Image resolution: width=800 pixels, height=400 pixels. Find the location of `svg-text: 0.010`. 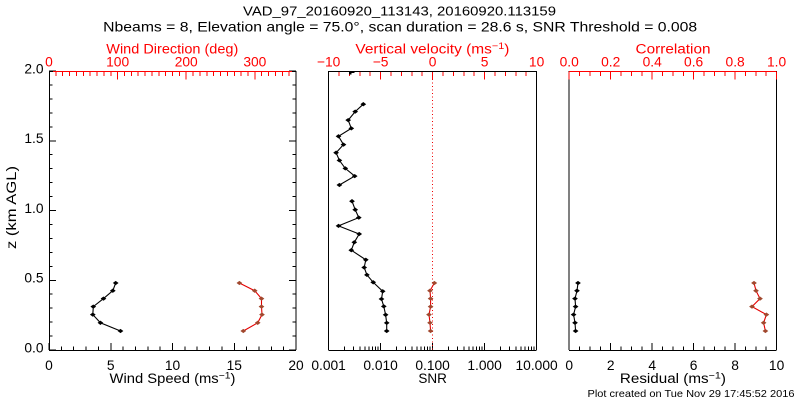

svg-text: 0.010 is located at coordinates (380, 365).